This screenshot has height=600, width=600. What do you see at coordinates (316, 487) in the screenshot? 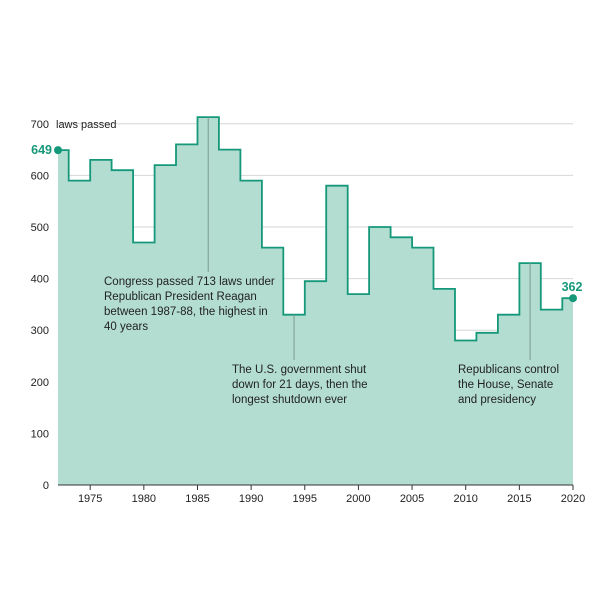
I see `axes` at bounding box center [316, 487].